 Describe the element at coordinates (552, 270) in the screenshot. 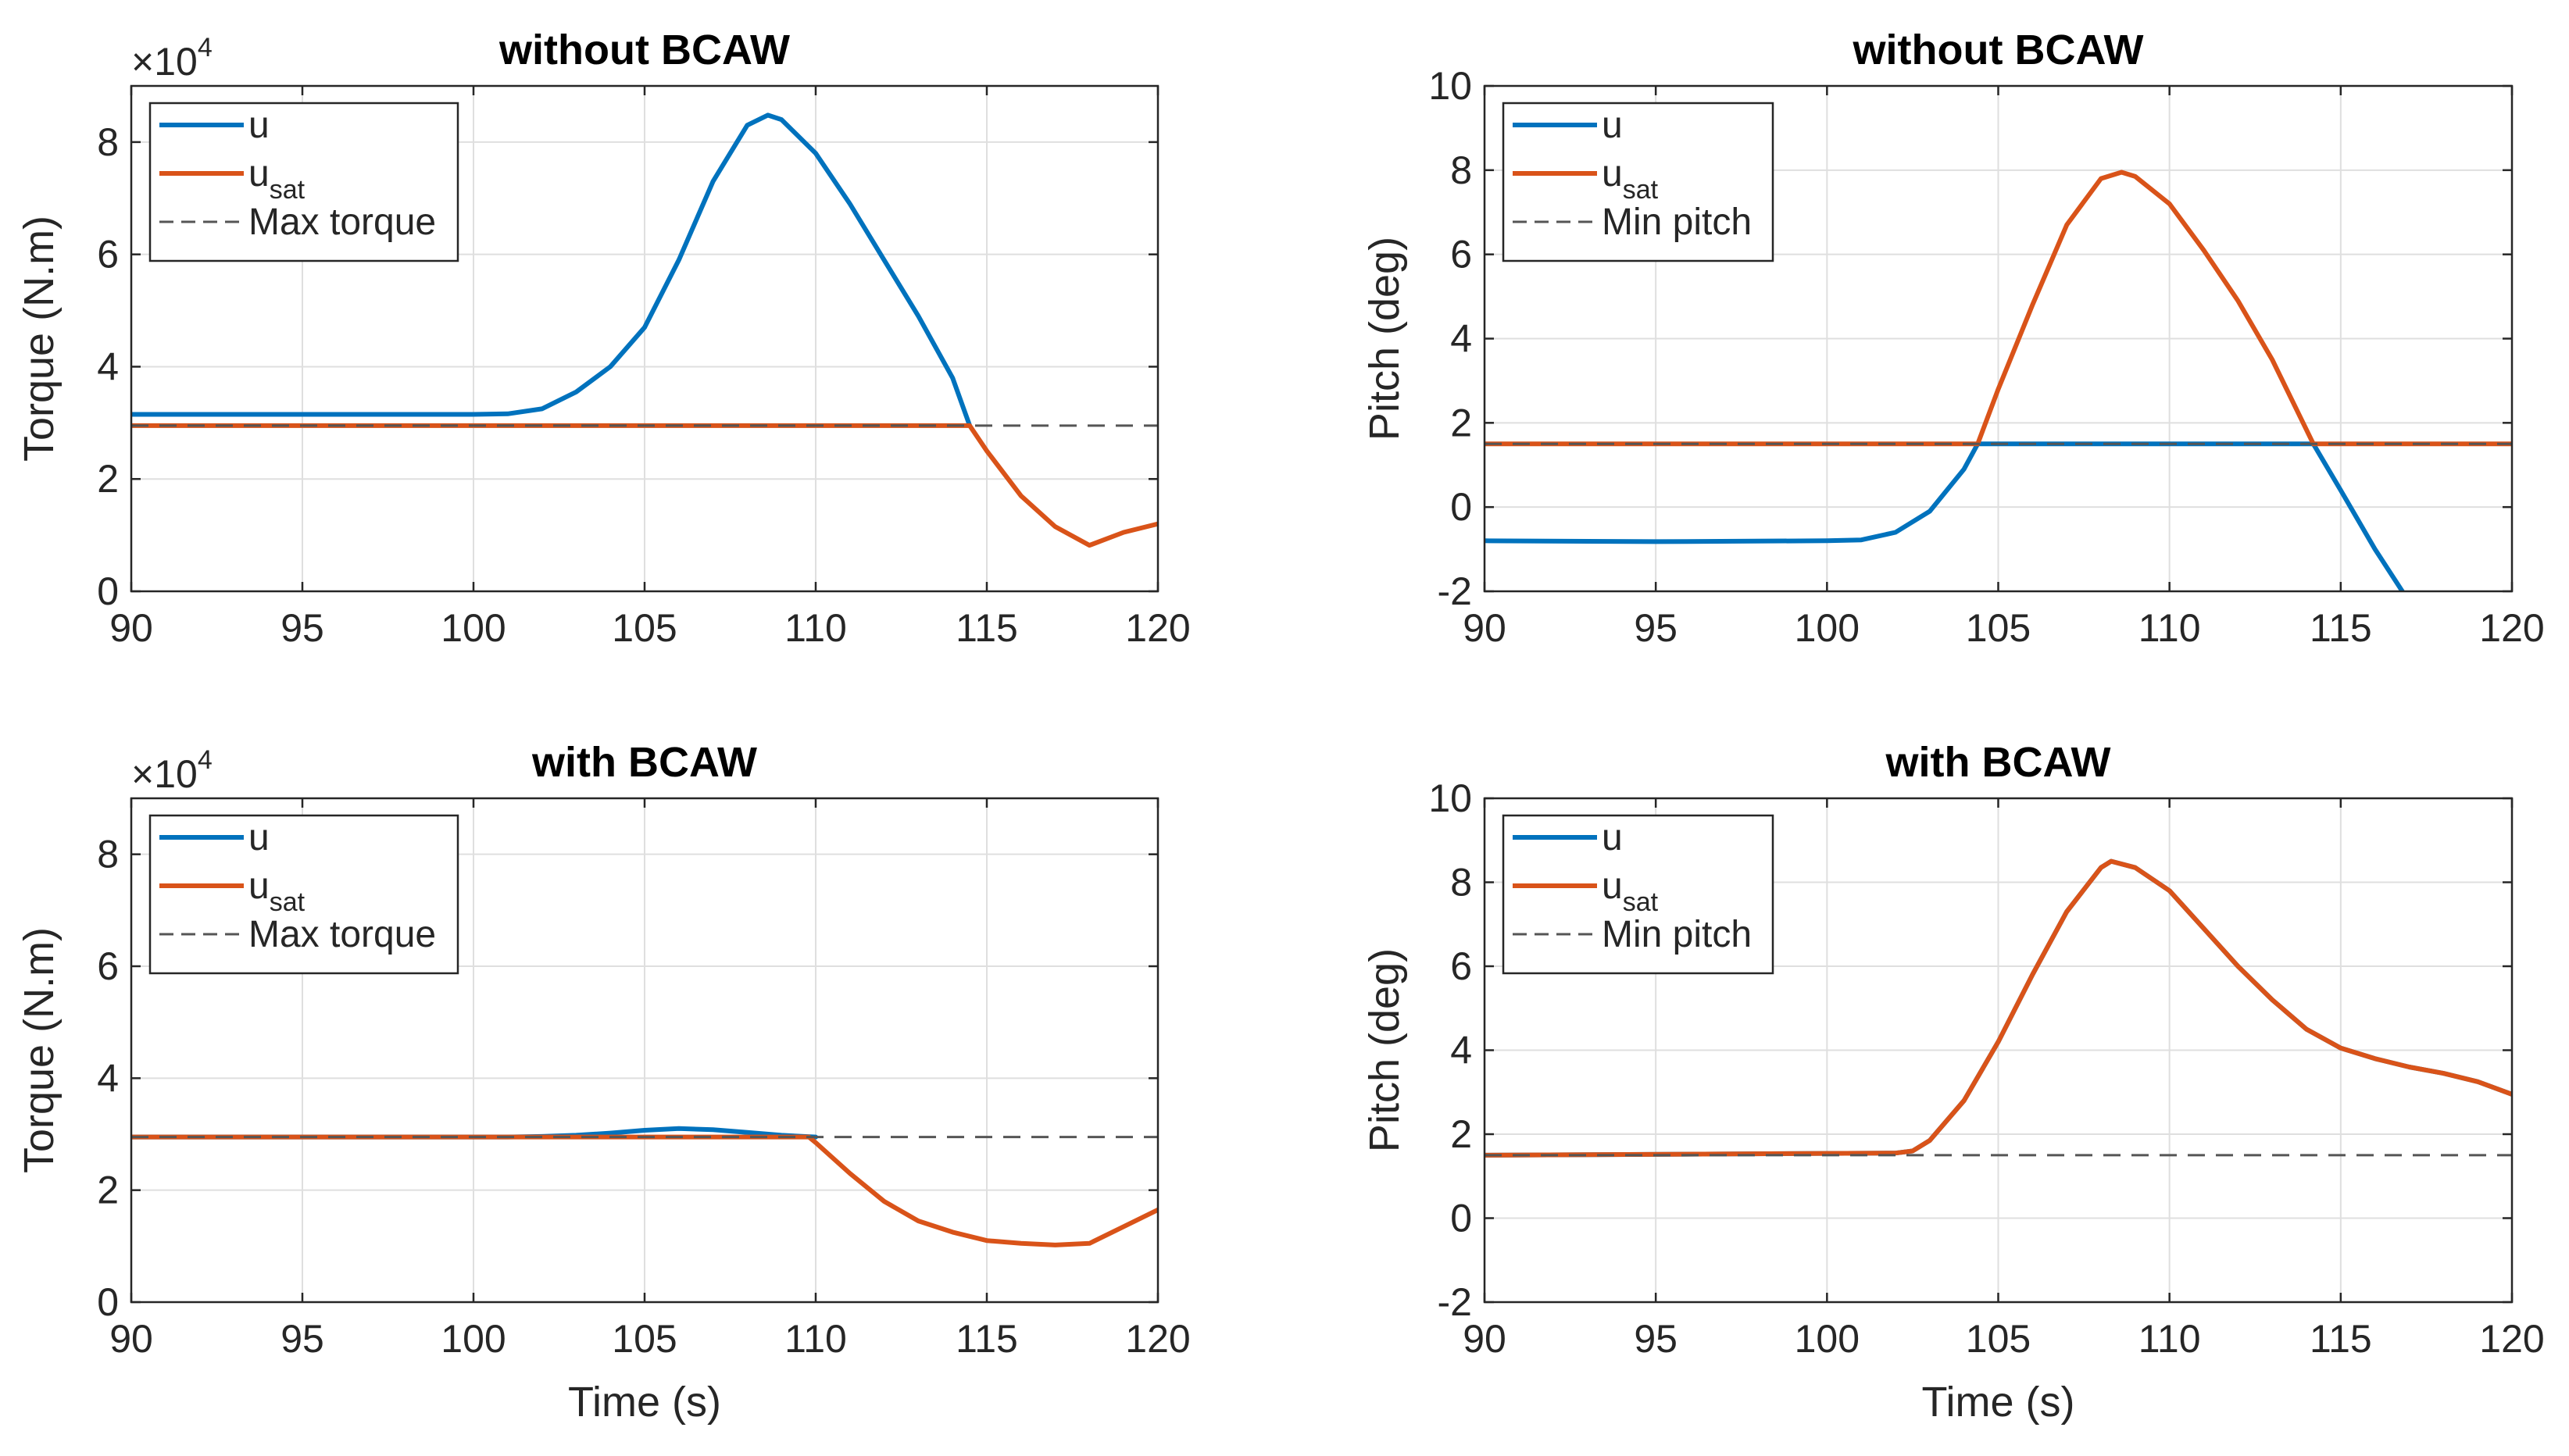

I see `series-u-line` at that location.